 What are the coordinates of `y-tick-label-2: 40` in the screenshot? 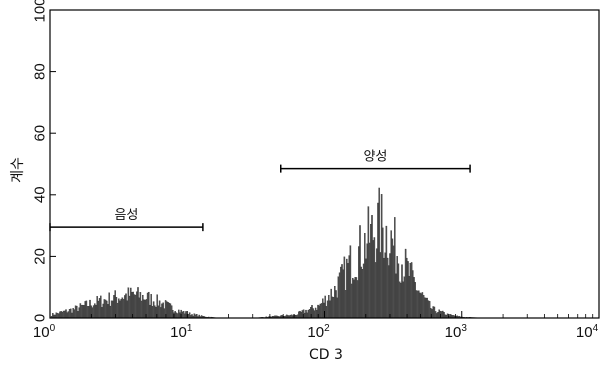 It's located at (40, 194).